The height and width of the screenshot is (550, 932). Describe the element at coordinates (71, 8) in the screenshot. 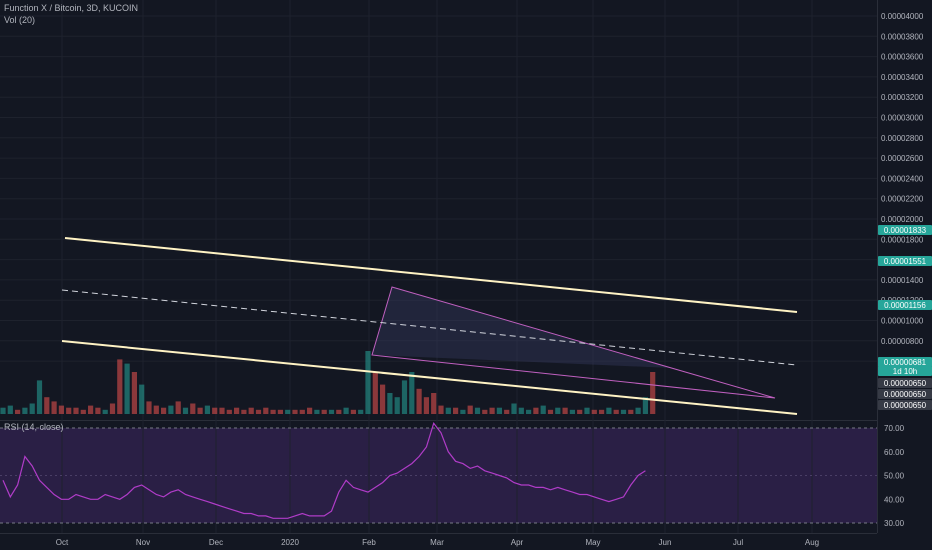

I see `symbol-legend: Function X / Bitcoin, 3D, KUCOIN` at that location.